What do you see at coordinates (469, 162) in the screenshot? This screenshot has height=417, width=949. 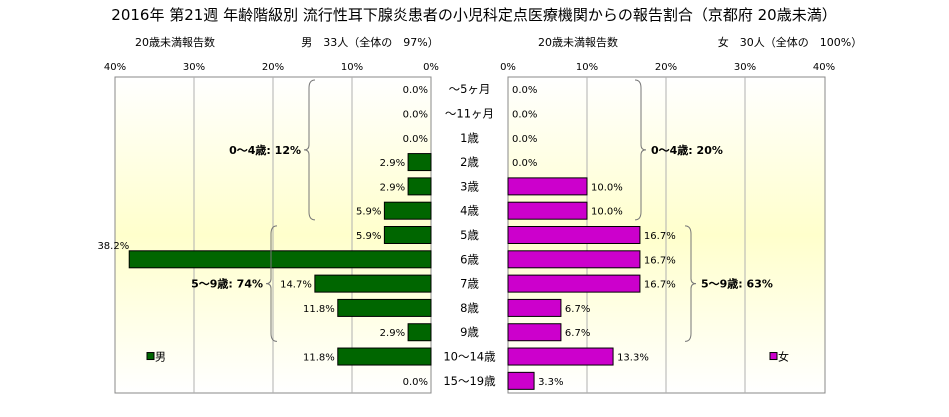 I see `category-label: 2歳` at bounding box center [469, 162].